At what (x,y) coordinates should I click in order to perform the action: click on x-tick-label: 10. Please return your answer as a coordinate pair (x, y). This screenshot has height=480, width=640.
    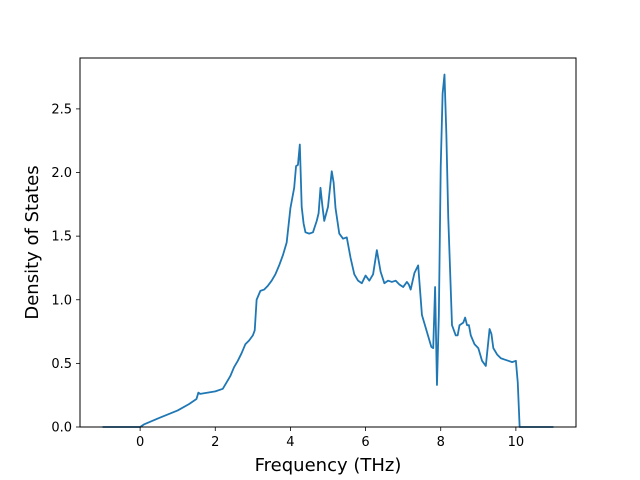
    Looking at the image, I should click on (516, 442).